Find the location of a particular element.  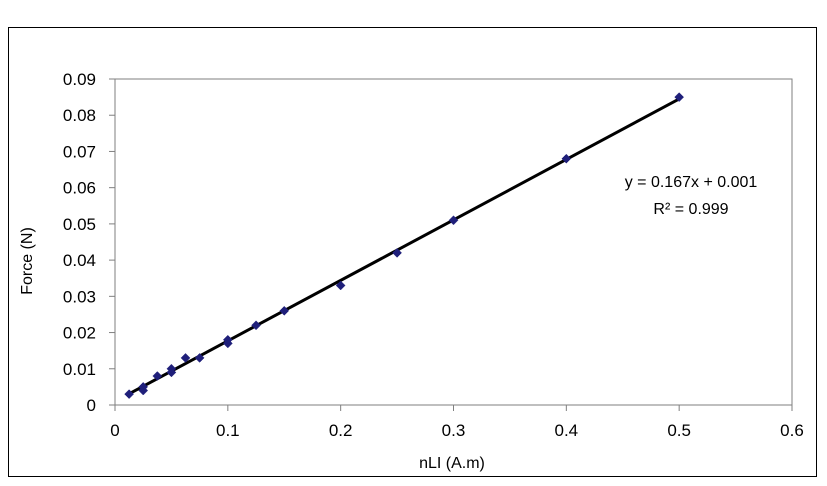

y-axis-title: Force (N) is located at coordinates (27, 261).